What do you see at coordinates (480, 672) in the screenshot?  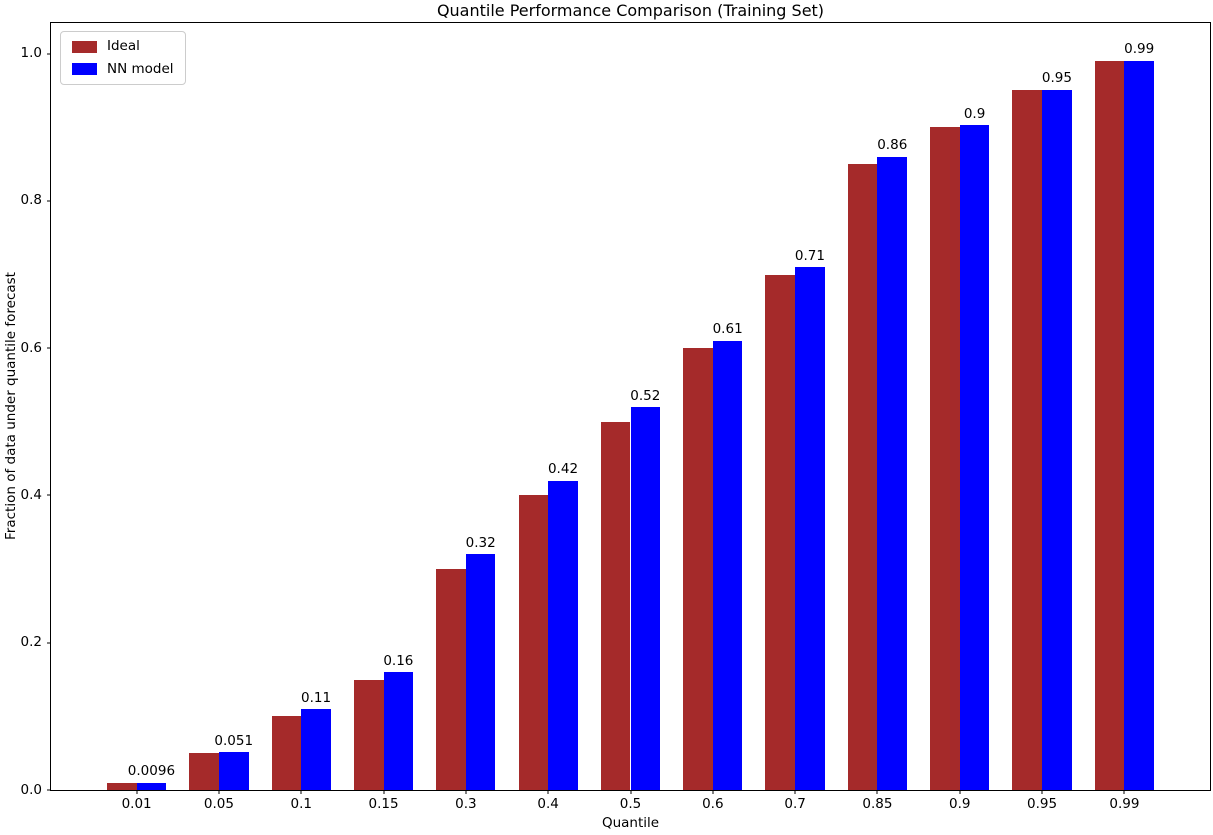 I see `bar-nn-model-0.3` at bounding box center [480, 672].